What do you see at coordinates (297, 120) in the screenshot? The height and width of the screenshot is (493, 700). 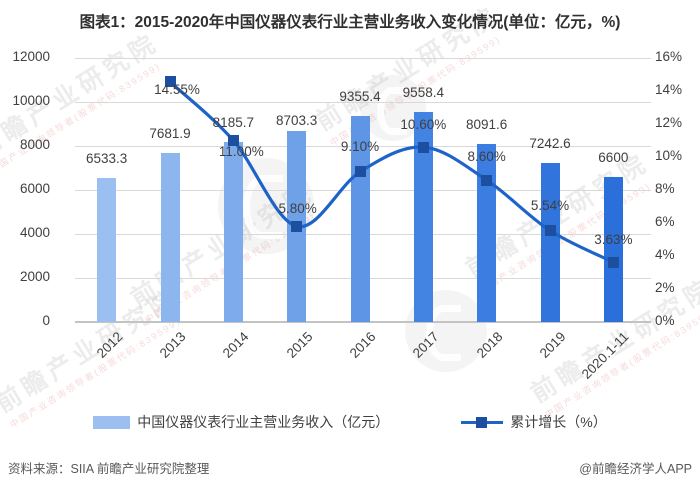 I see `bar-value-label: 8703.3` at bounding box center [297, 120].